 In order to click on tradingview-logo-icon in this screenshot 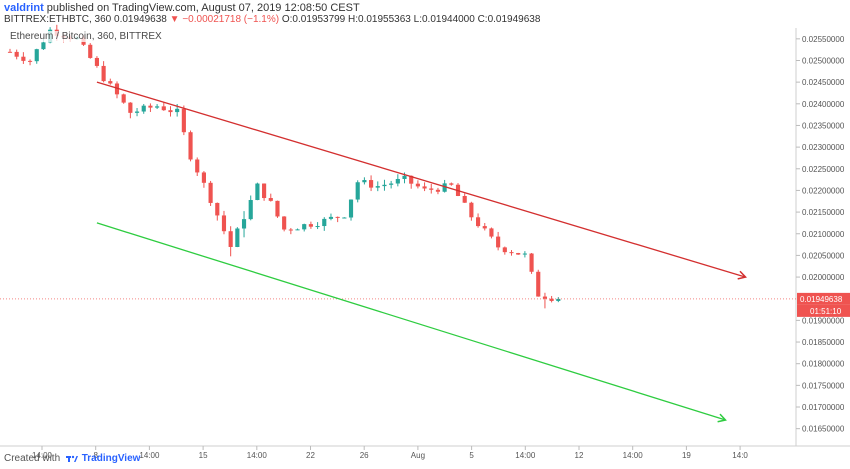, I will do `click(71, 459)`.